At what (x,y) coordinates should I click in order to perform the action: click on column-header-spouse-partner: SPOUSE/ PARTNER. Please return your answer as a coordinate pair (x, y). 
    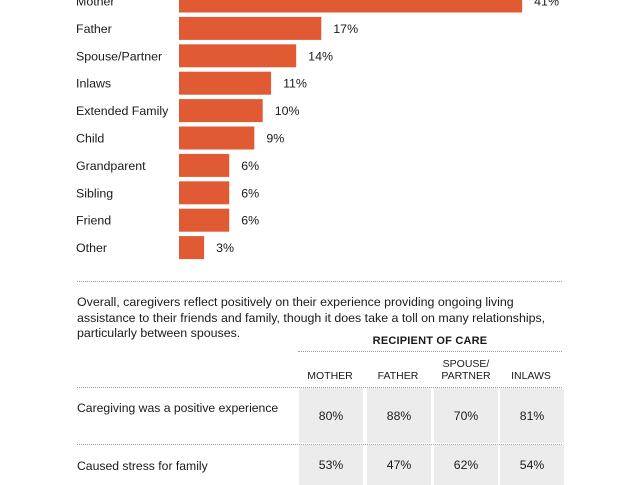
    Looking at the image, I should click on (466, 370).